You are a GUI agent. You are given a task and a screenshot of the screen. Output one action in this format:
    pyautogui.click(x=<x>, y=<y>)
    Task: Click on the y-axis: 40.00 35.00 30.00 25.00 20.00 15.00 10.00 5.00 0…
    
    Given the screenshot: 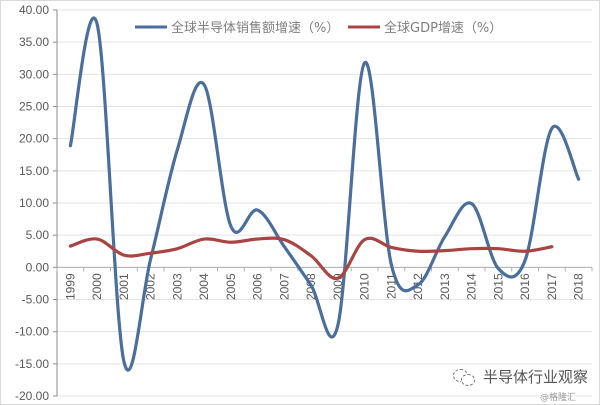 What is the action you would take?
    pyautogui.click(x=36, y=203)
    